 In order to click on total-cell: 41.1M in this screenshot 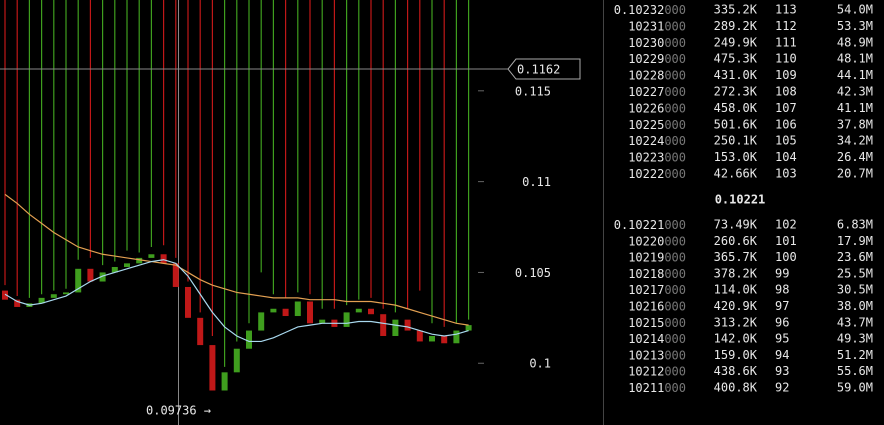, I will do `click(855, 108)`.